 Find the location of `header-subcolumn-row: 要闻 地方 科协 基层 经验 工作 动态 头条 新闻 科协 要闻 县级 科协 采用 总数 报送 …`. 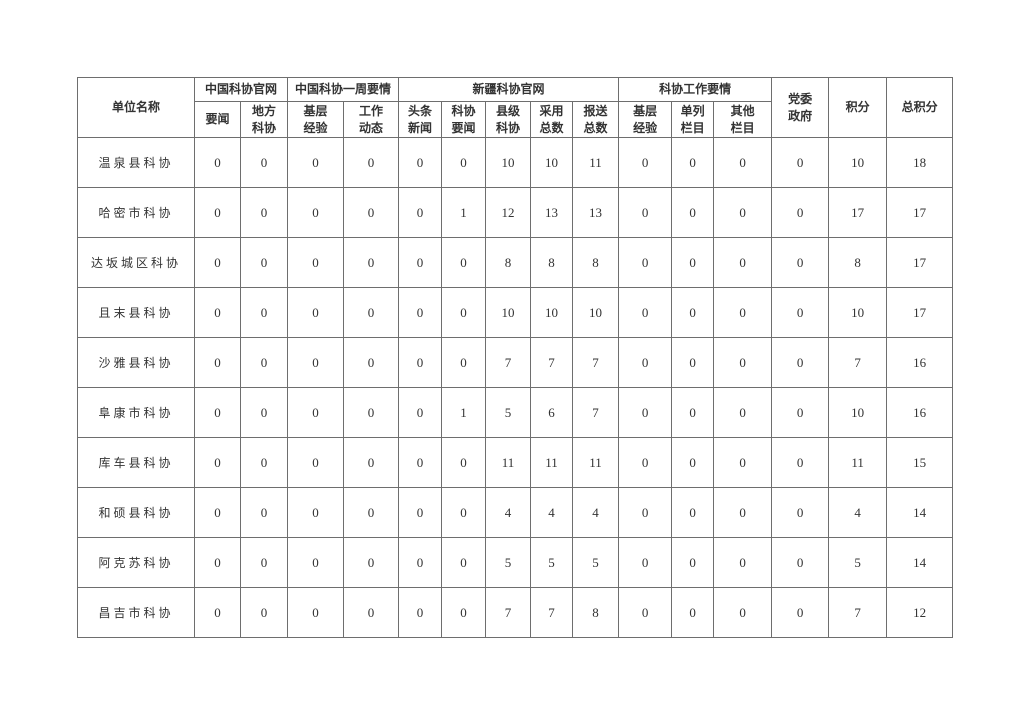

header-subcolumn-row: 要闻 地方 科协 基层 经验 工作 动态 头条 新闻 科协 要闻 县级 科协 采用 总数 报送 … is located at coordinates (515, 119).